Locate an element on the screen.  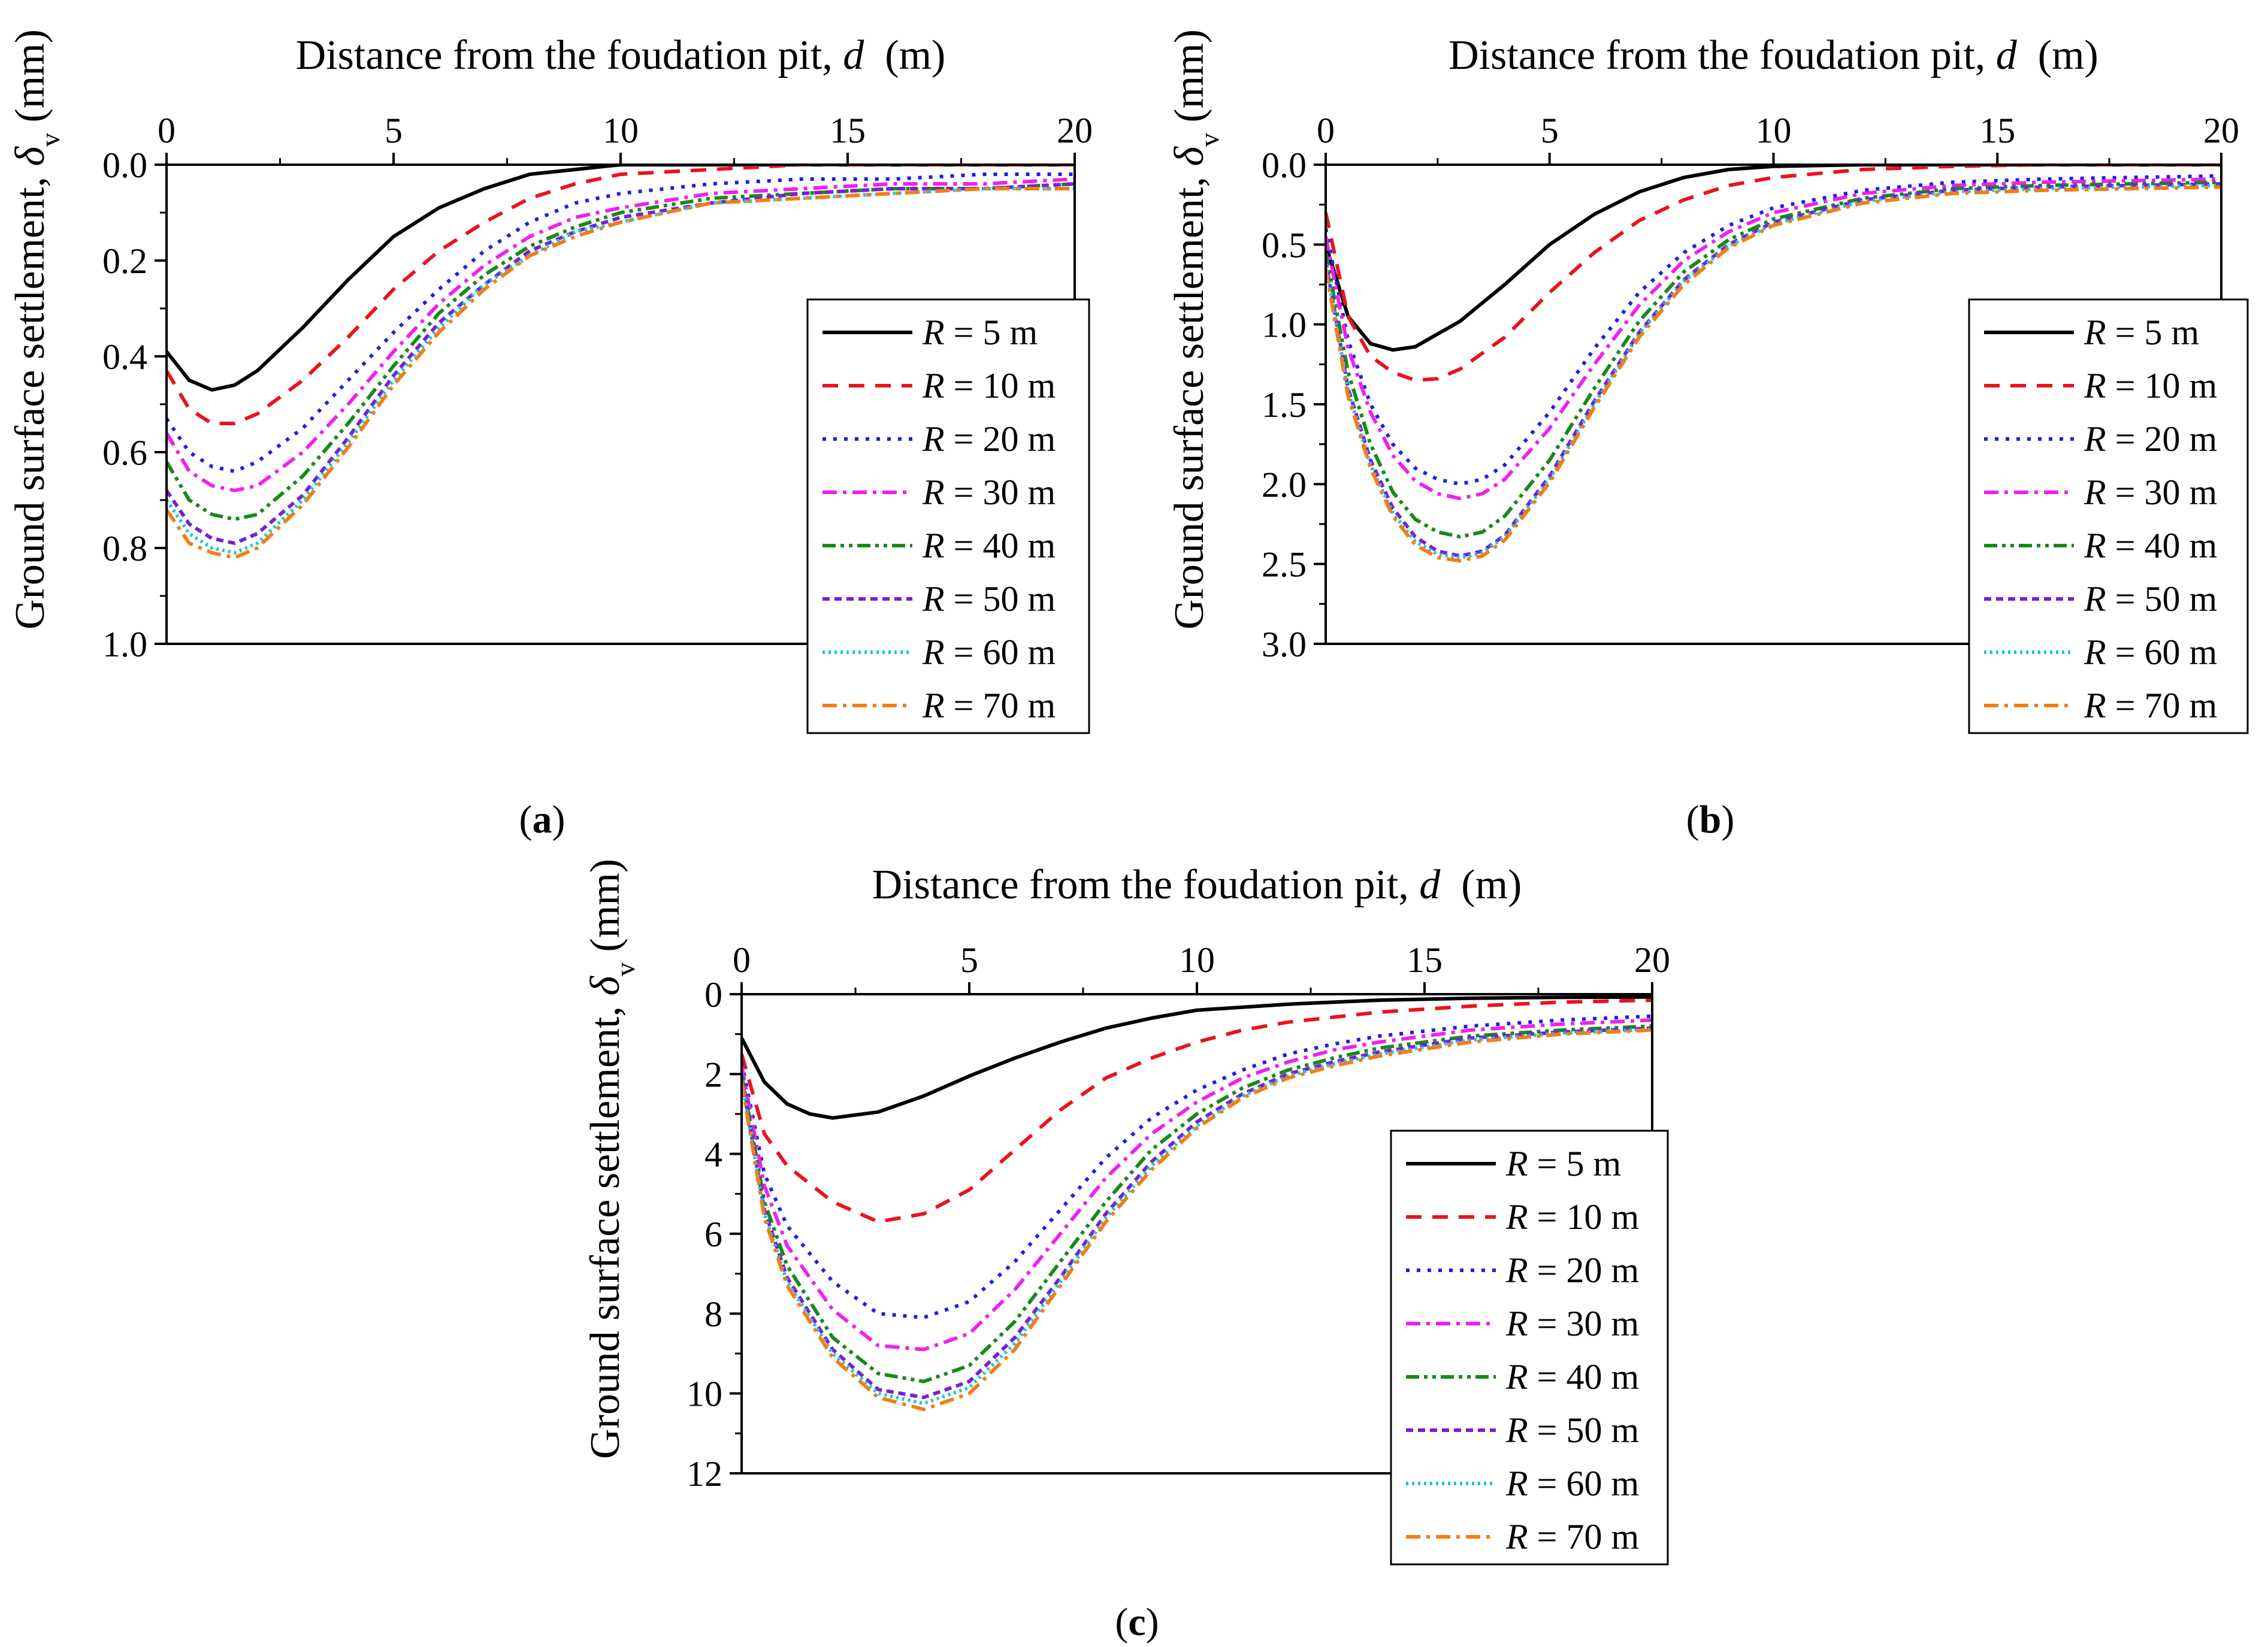
series-line-R60 is located at coordinates (1197, 1217).